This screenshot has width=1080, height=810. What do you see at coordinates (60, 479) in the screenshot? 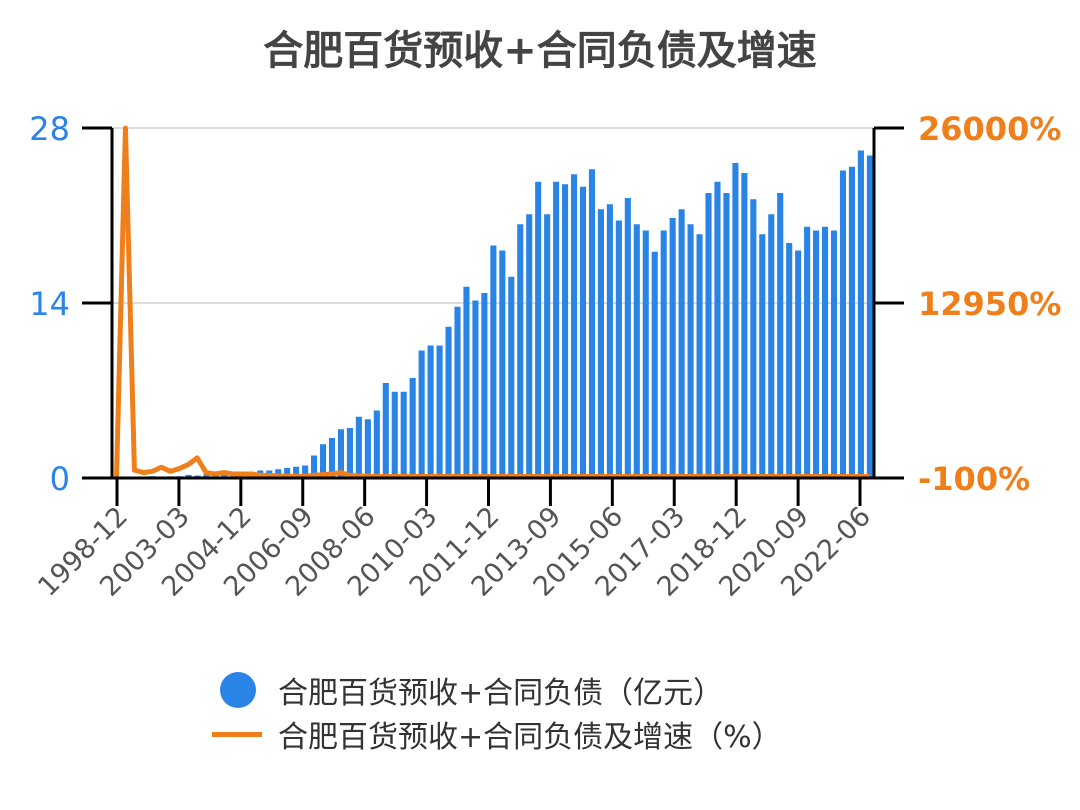
I see `left-tick-label: 0` at bounding box center [60, 479].